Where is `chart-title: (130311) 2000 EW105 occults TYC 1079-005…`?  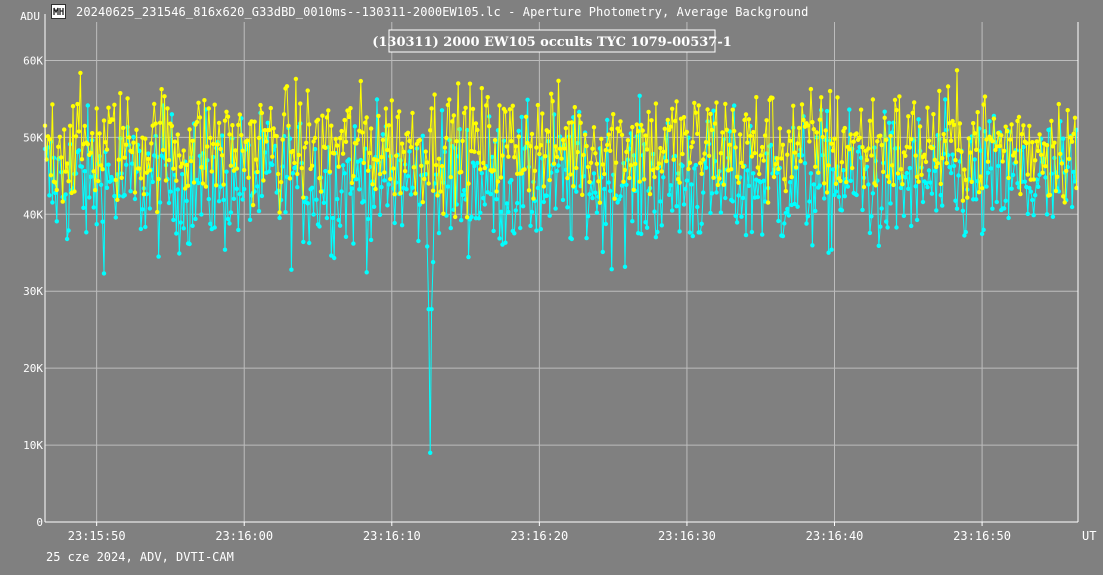 chart-title: (130311) 2000 EW105 occults TYC 1079-005… is located at coordinates (552, 42).